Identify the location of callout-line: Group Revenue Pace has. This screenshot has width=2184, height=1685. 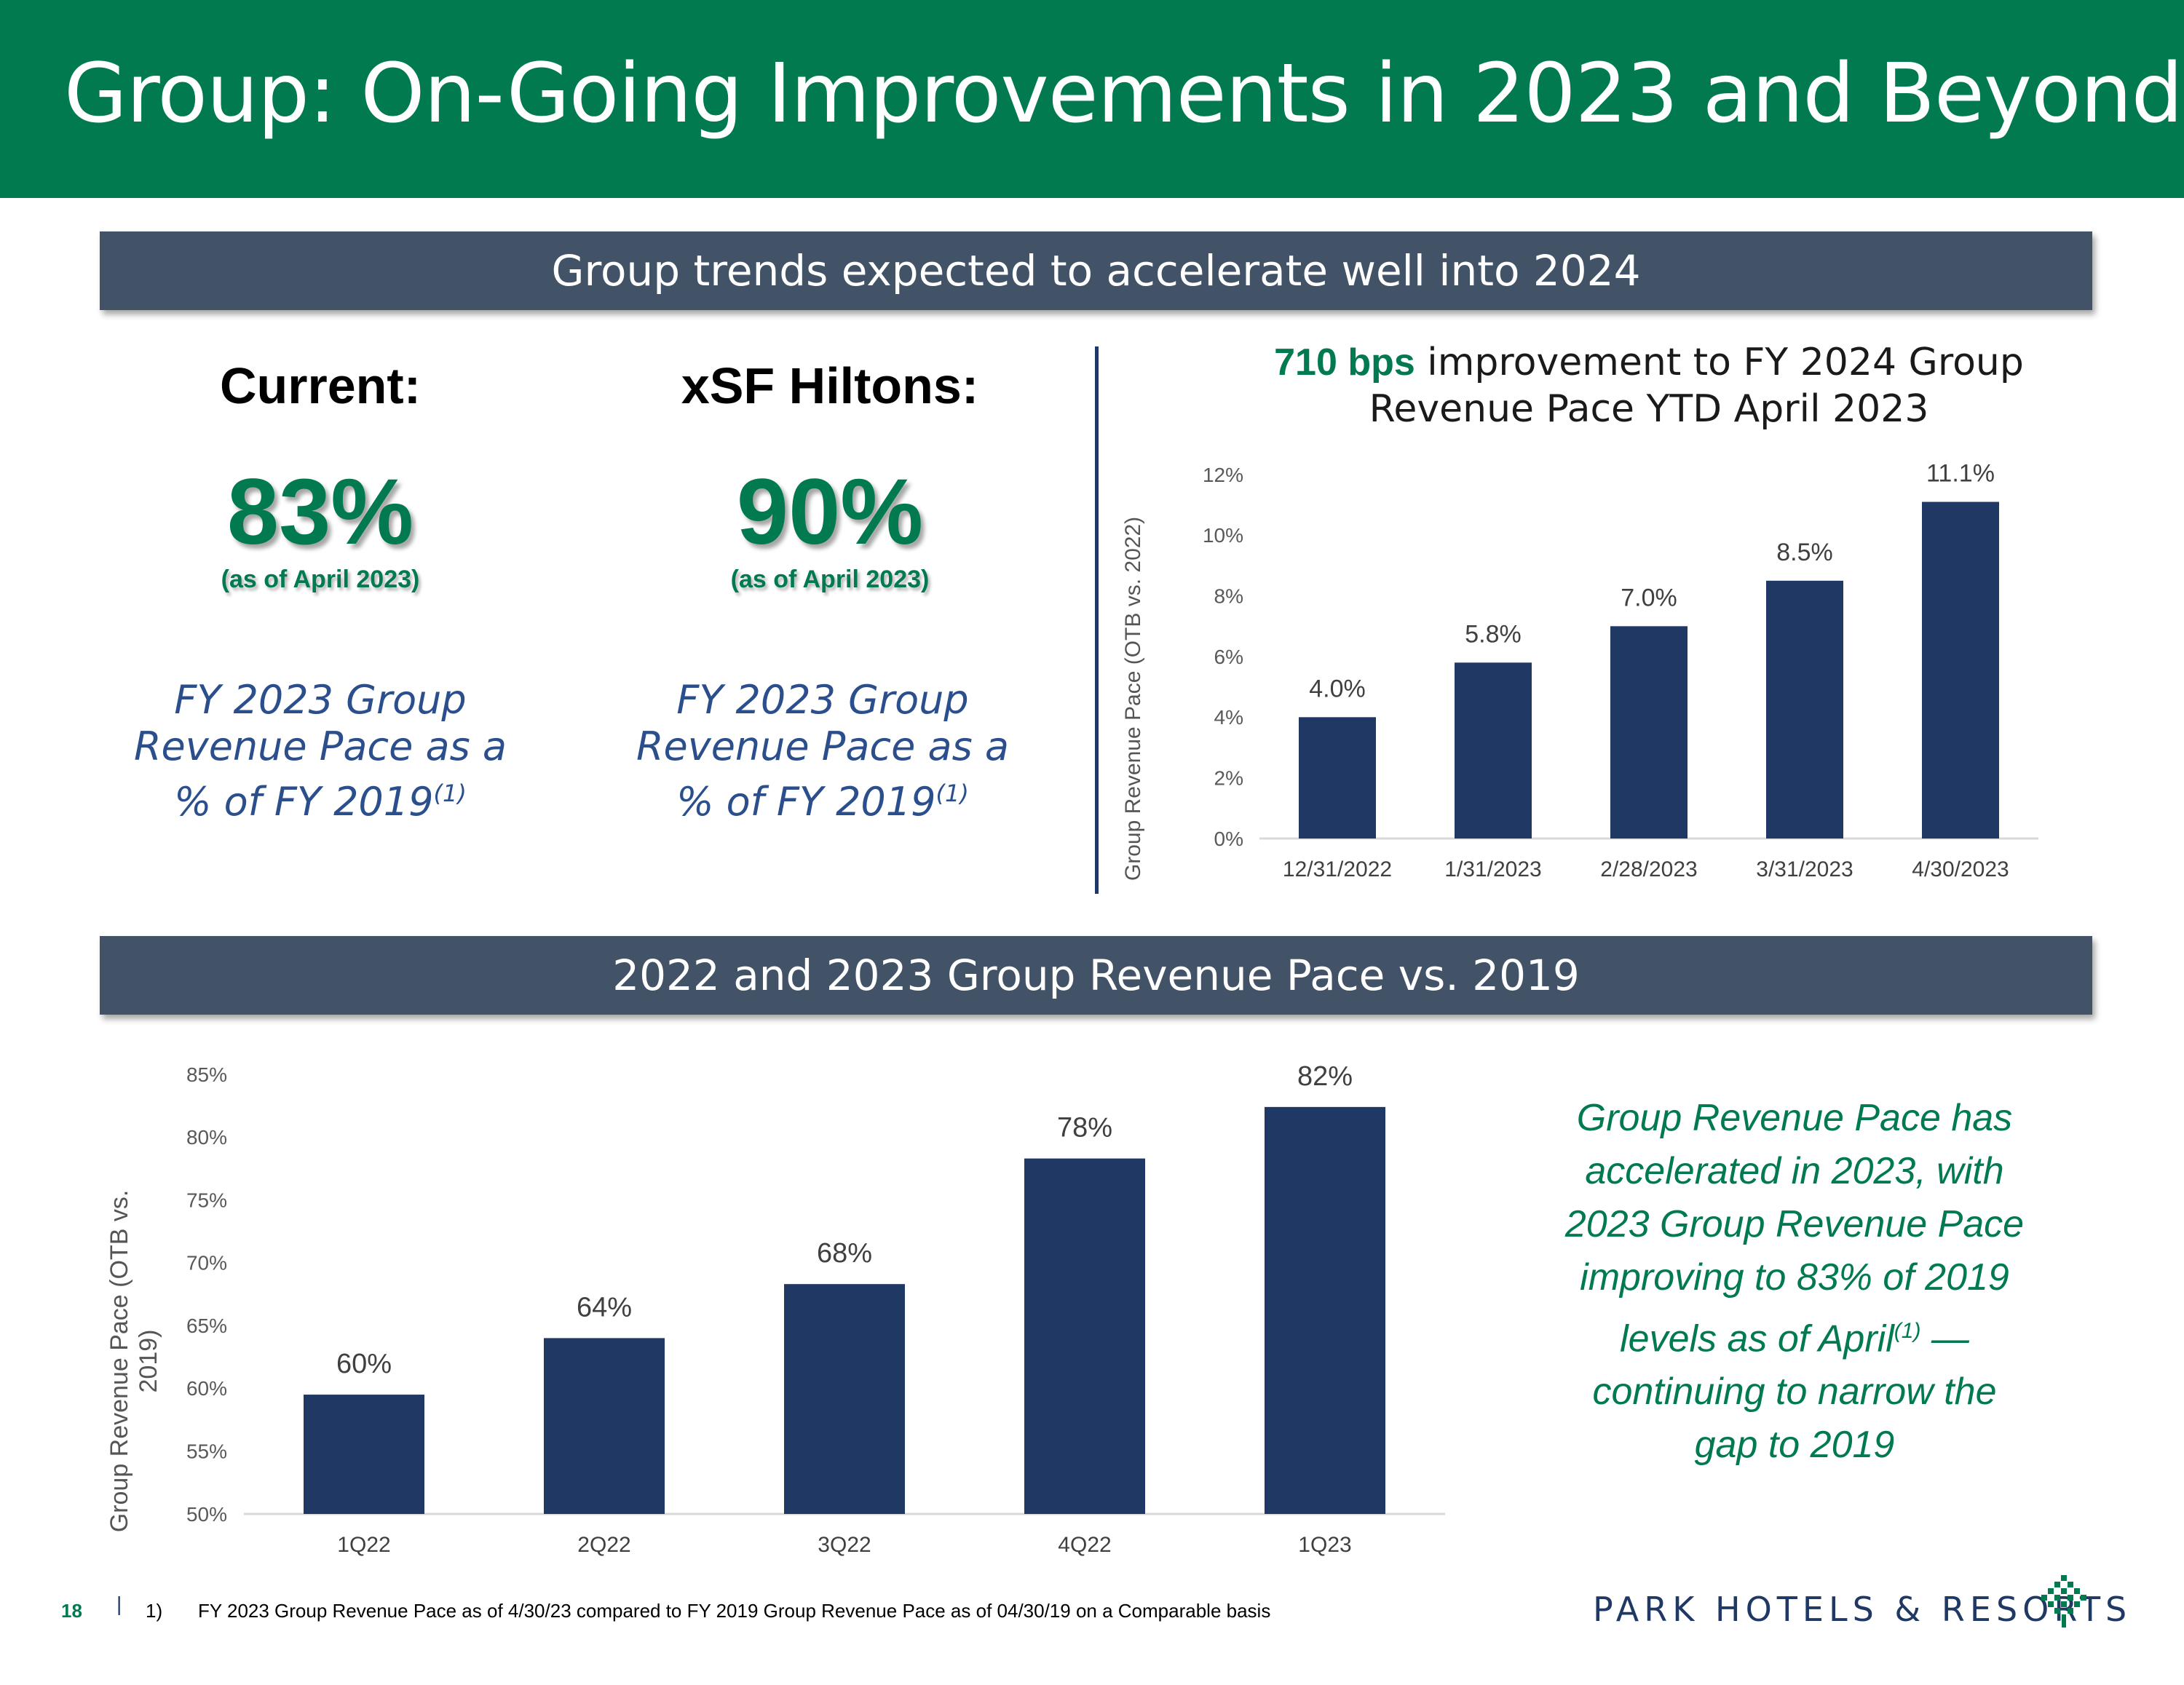
(1794, 1118).